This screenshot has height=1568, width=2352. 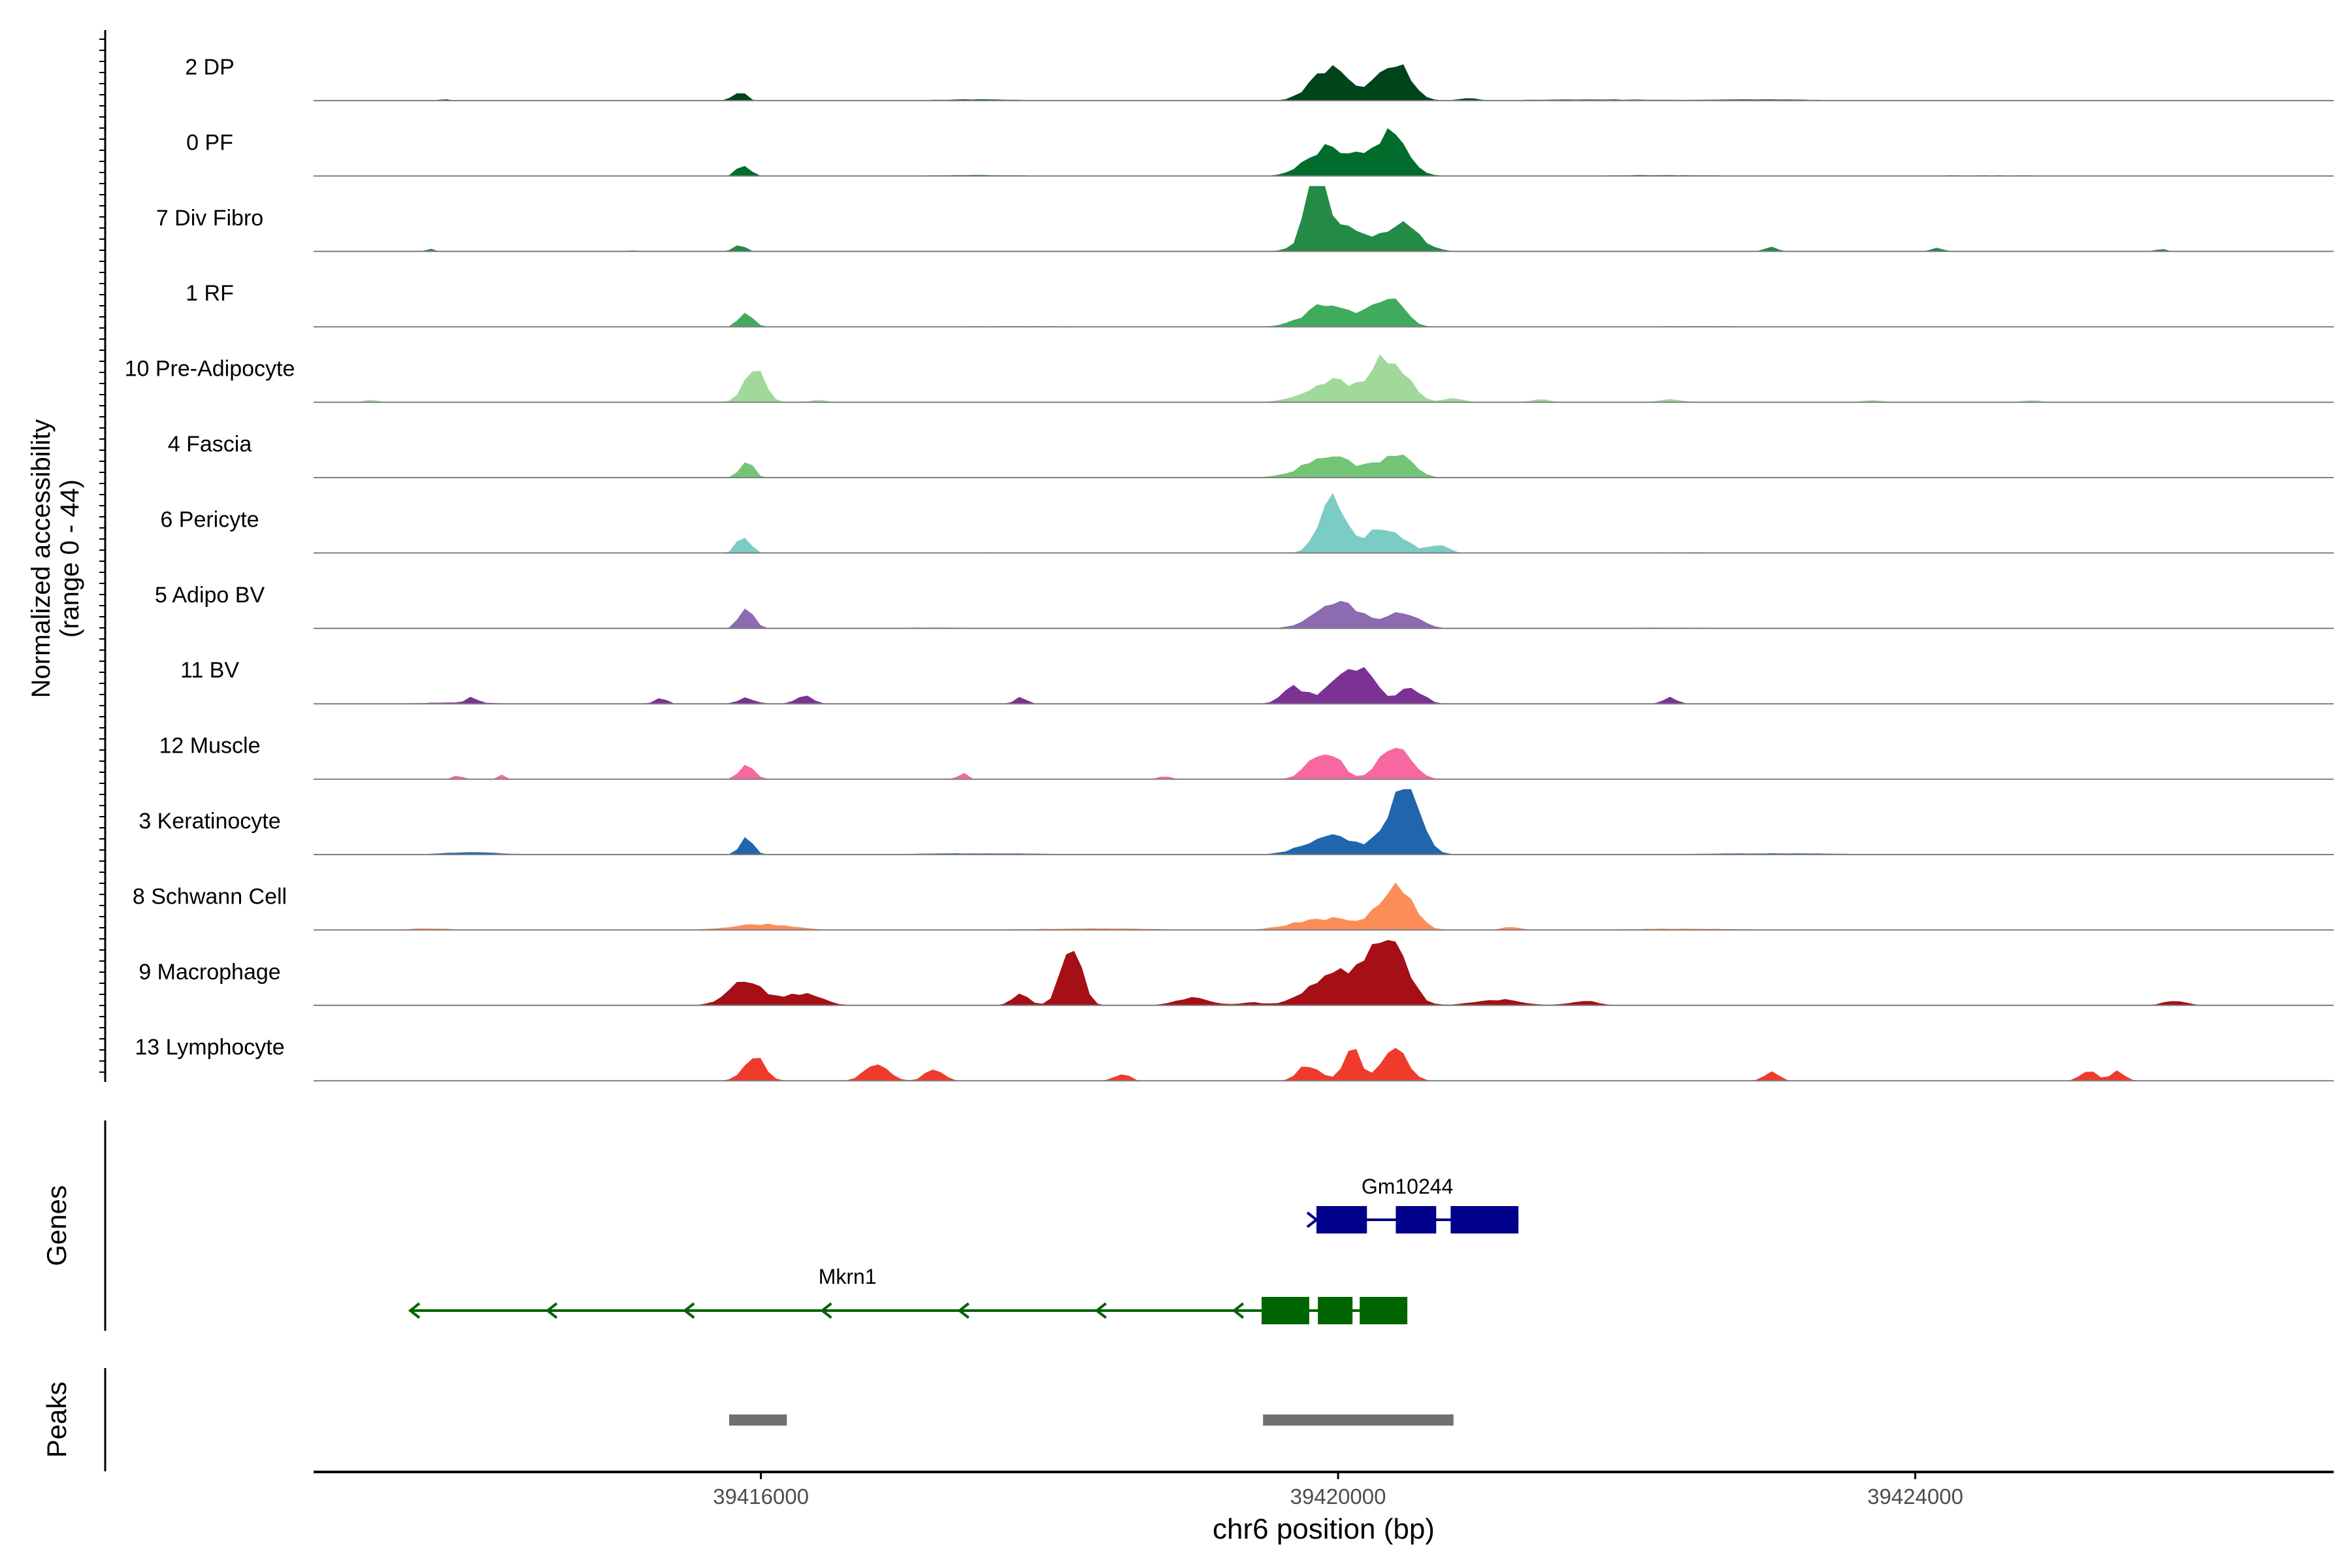 What do you see at coordinates (209, 519) in the screenshot?
I see `track-label: 6 Pericyte` at bounding box center [209, 519].